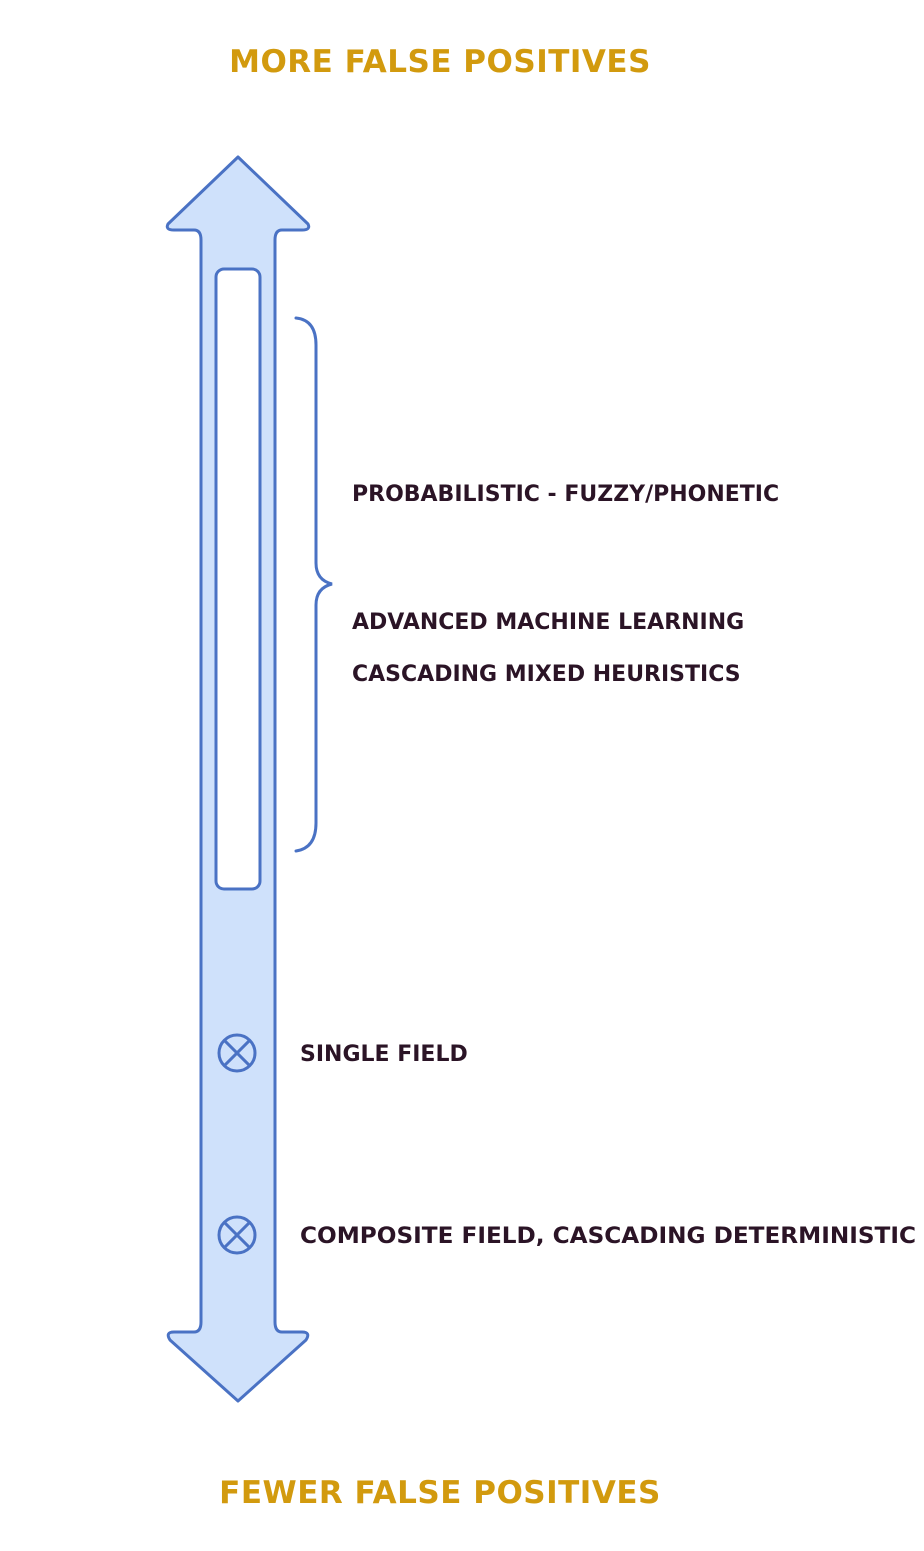 The height and width of the screenshot is (1551, 924). What do you see at coordinates (440, 1493) in the screenshot?
I see `bottom-heading: FEWER FALSE POSITIVES` at bounding box center [440, 1493].